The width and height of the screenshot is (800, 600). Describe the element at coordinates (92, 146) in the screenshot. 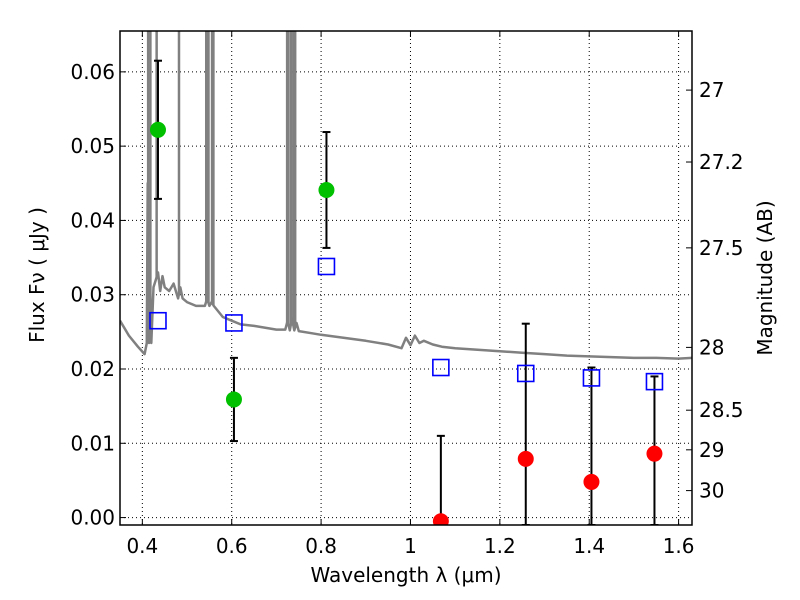

I see `y-tick-label: 0.05` at that location.